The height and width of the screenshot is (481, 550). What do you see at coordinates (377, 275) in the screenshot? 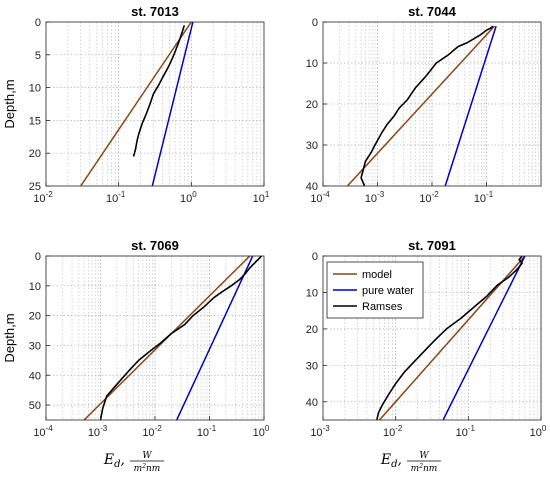
I see `legend-label: model` at bounding box center [377, 275].